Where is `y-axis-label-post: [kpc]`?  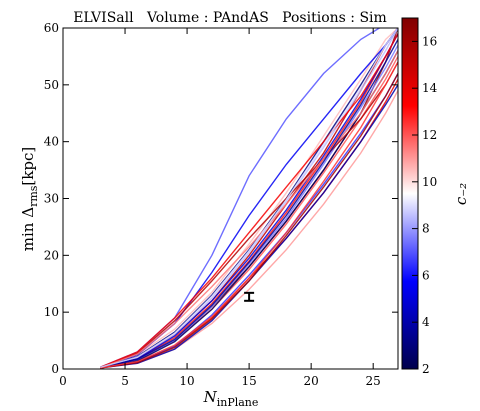 y-axis-label-post: [kpc] is located at coordinates (28, 166).